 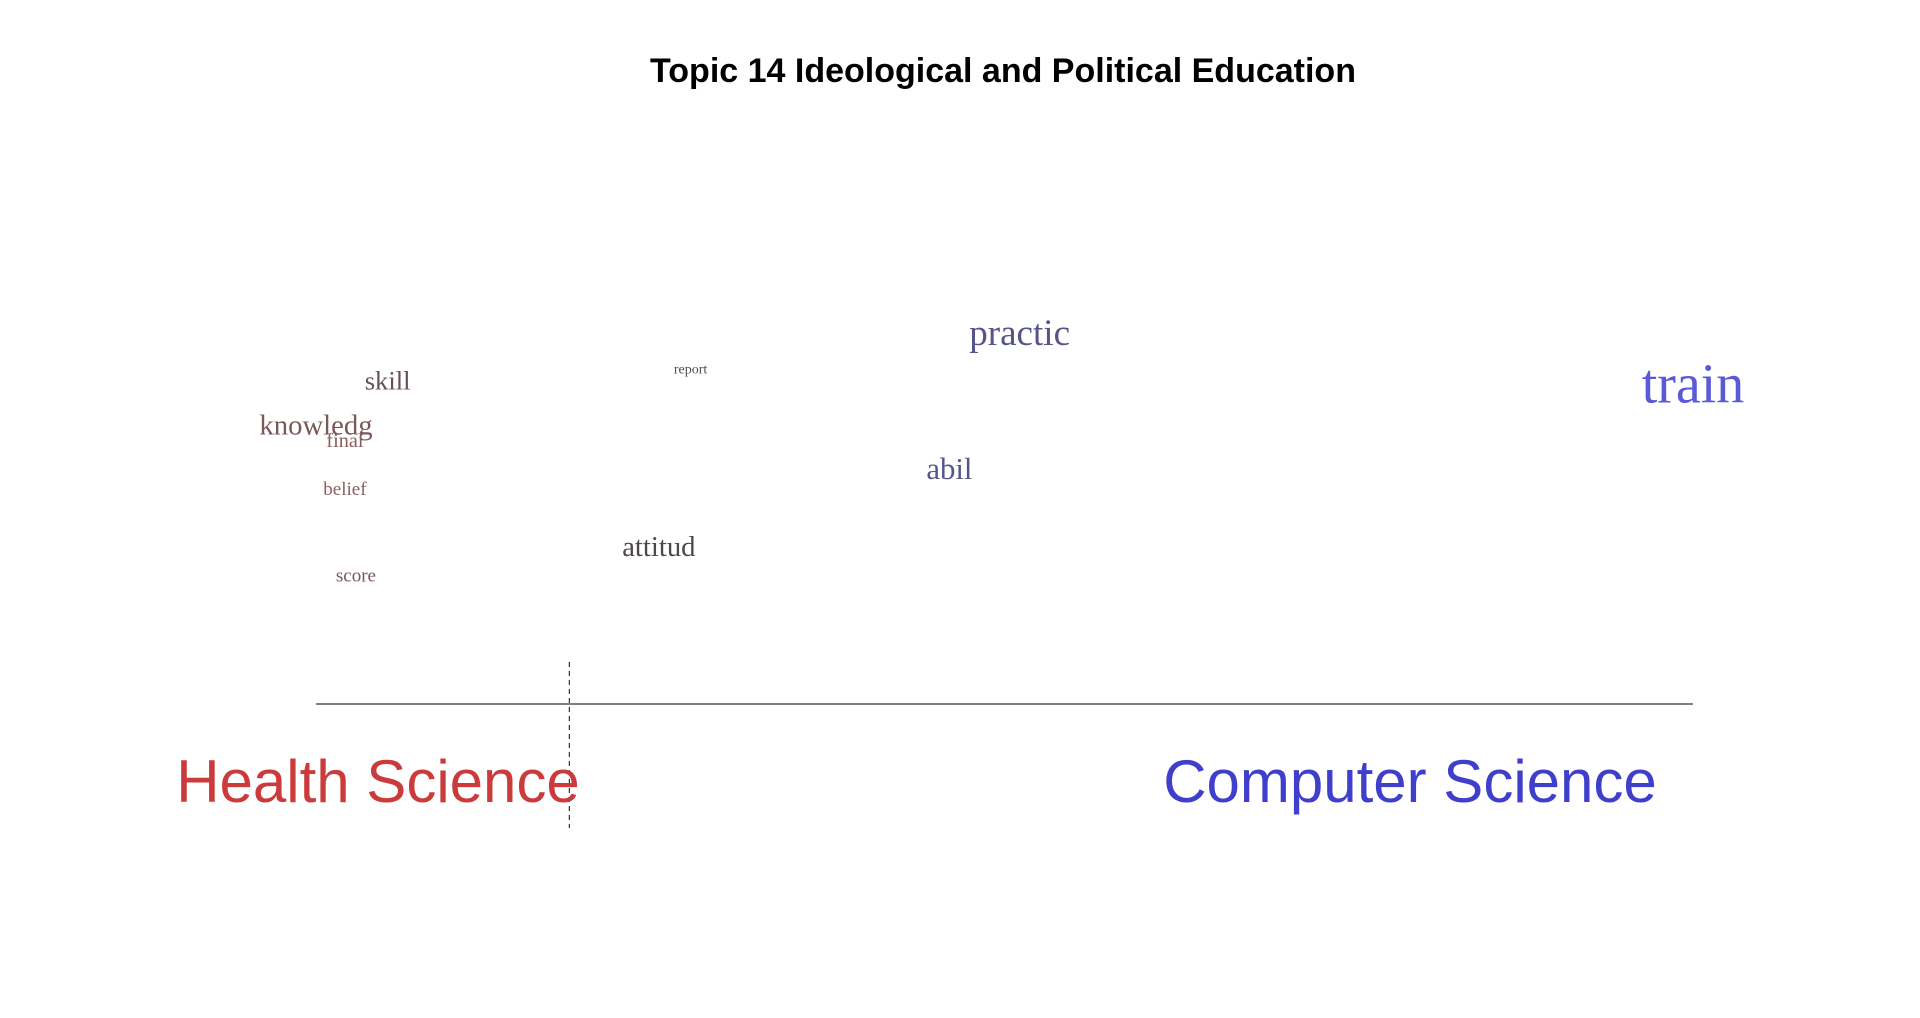 I want to click on word-abil: abil, so click(x=949, y=469).